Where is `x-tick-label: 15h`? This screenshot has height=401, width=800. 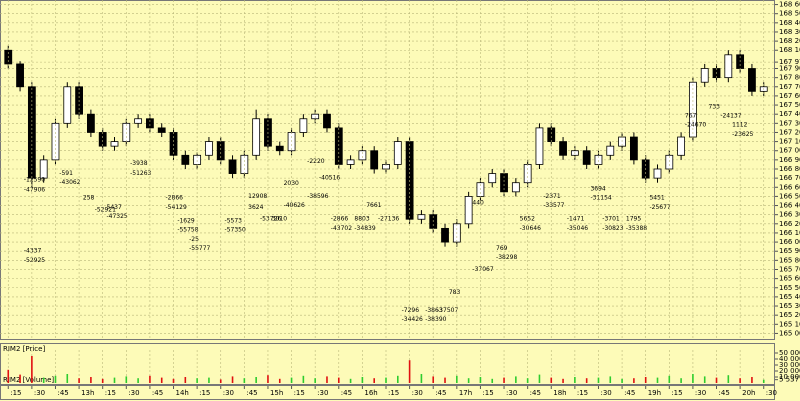 x-tick-label: 15h is located at coordinates (276, 393).